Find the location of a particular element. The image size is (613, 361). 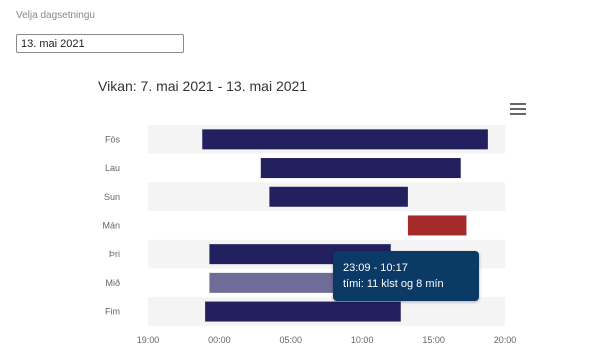

x-tick-label: 15:00 is located at coordinates (433, 340).